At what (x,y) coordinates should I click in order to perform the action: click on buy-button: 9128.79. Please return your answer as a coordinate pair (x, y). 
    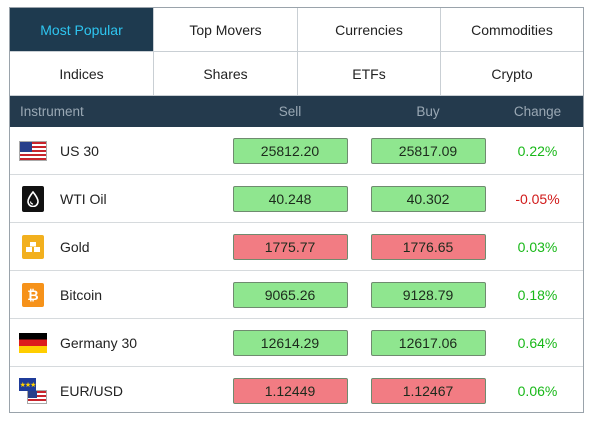
    Looking at the image, I should click on (428, 294).